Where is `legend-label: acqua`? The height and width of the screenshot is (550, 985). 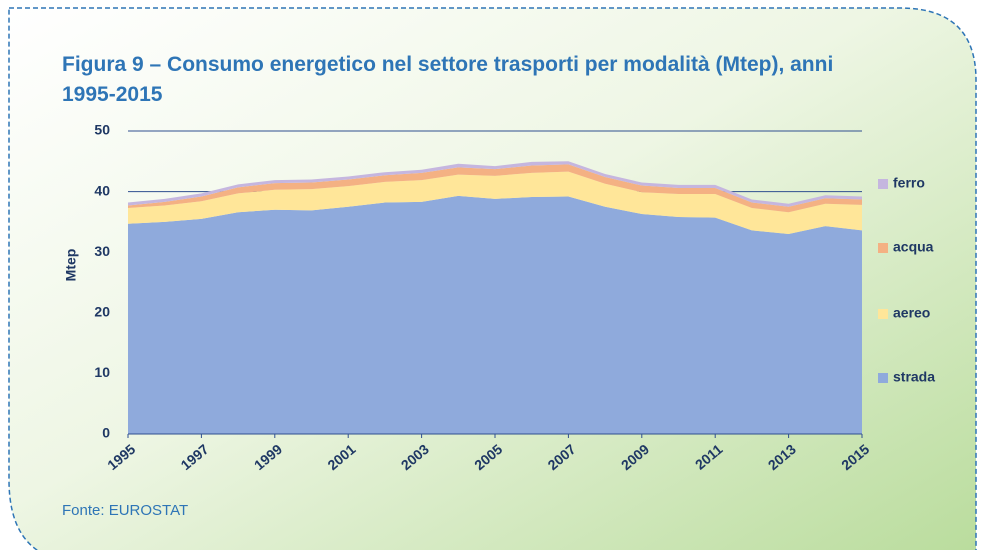 legend-label: acqua is located at coordinates (913, 247).